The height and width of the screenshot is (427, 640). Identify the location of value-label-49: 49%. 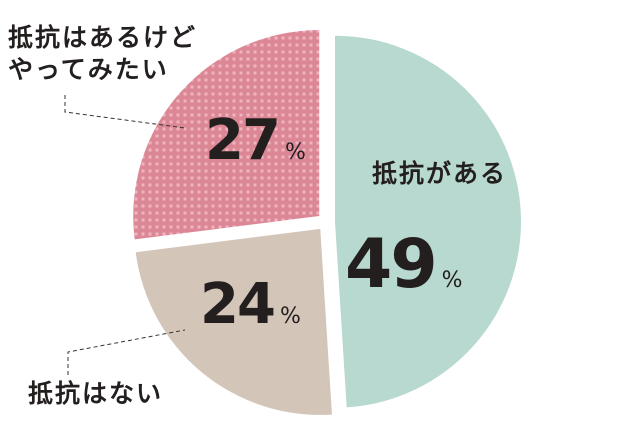
(404, 264).